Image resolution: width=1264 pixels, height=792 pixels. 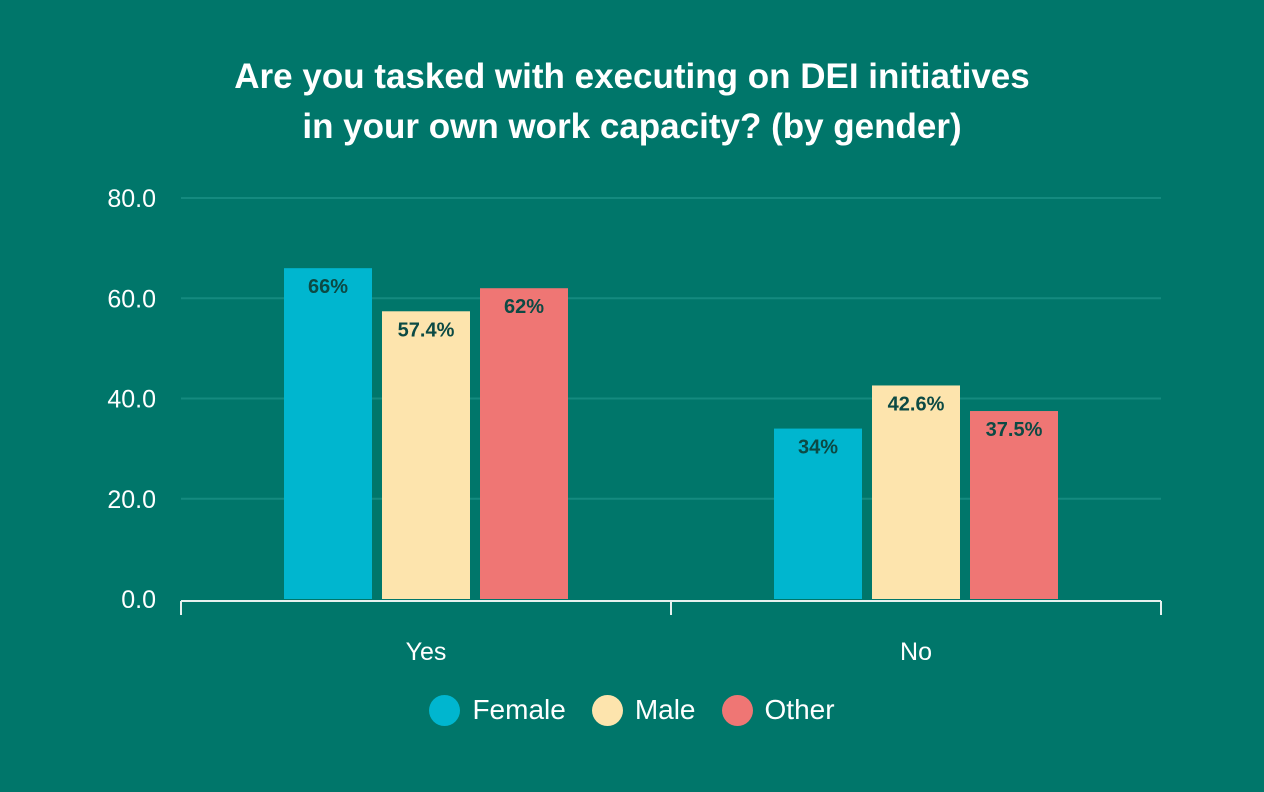 What do you see at coordinates (328, 287) in the screenshot?
I see `data-label: 66%` at bounding box center [328, 287].